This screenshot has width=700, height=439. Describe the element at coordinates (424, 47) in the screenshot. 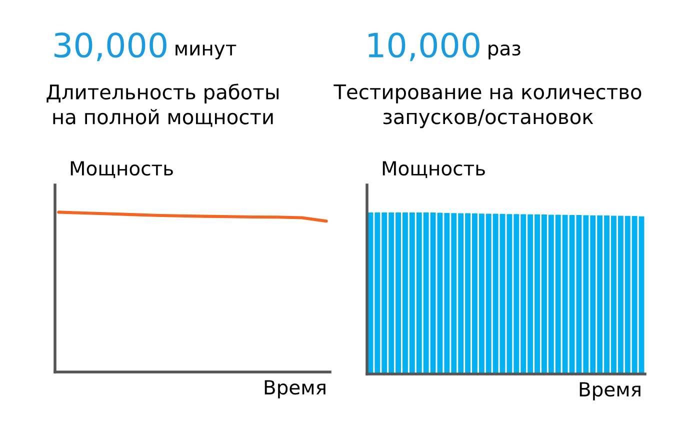

I see `chart-title: 10,000` at that location.